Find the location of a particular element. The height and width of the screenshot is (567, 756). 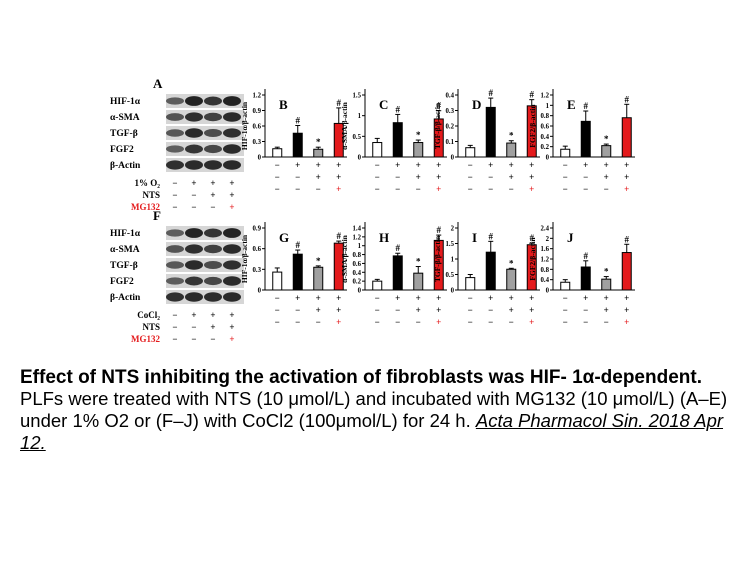

panel-letter: F is located at coordinates (157, 215).